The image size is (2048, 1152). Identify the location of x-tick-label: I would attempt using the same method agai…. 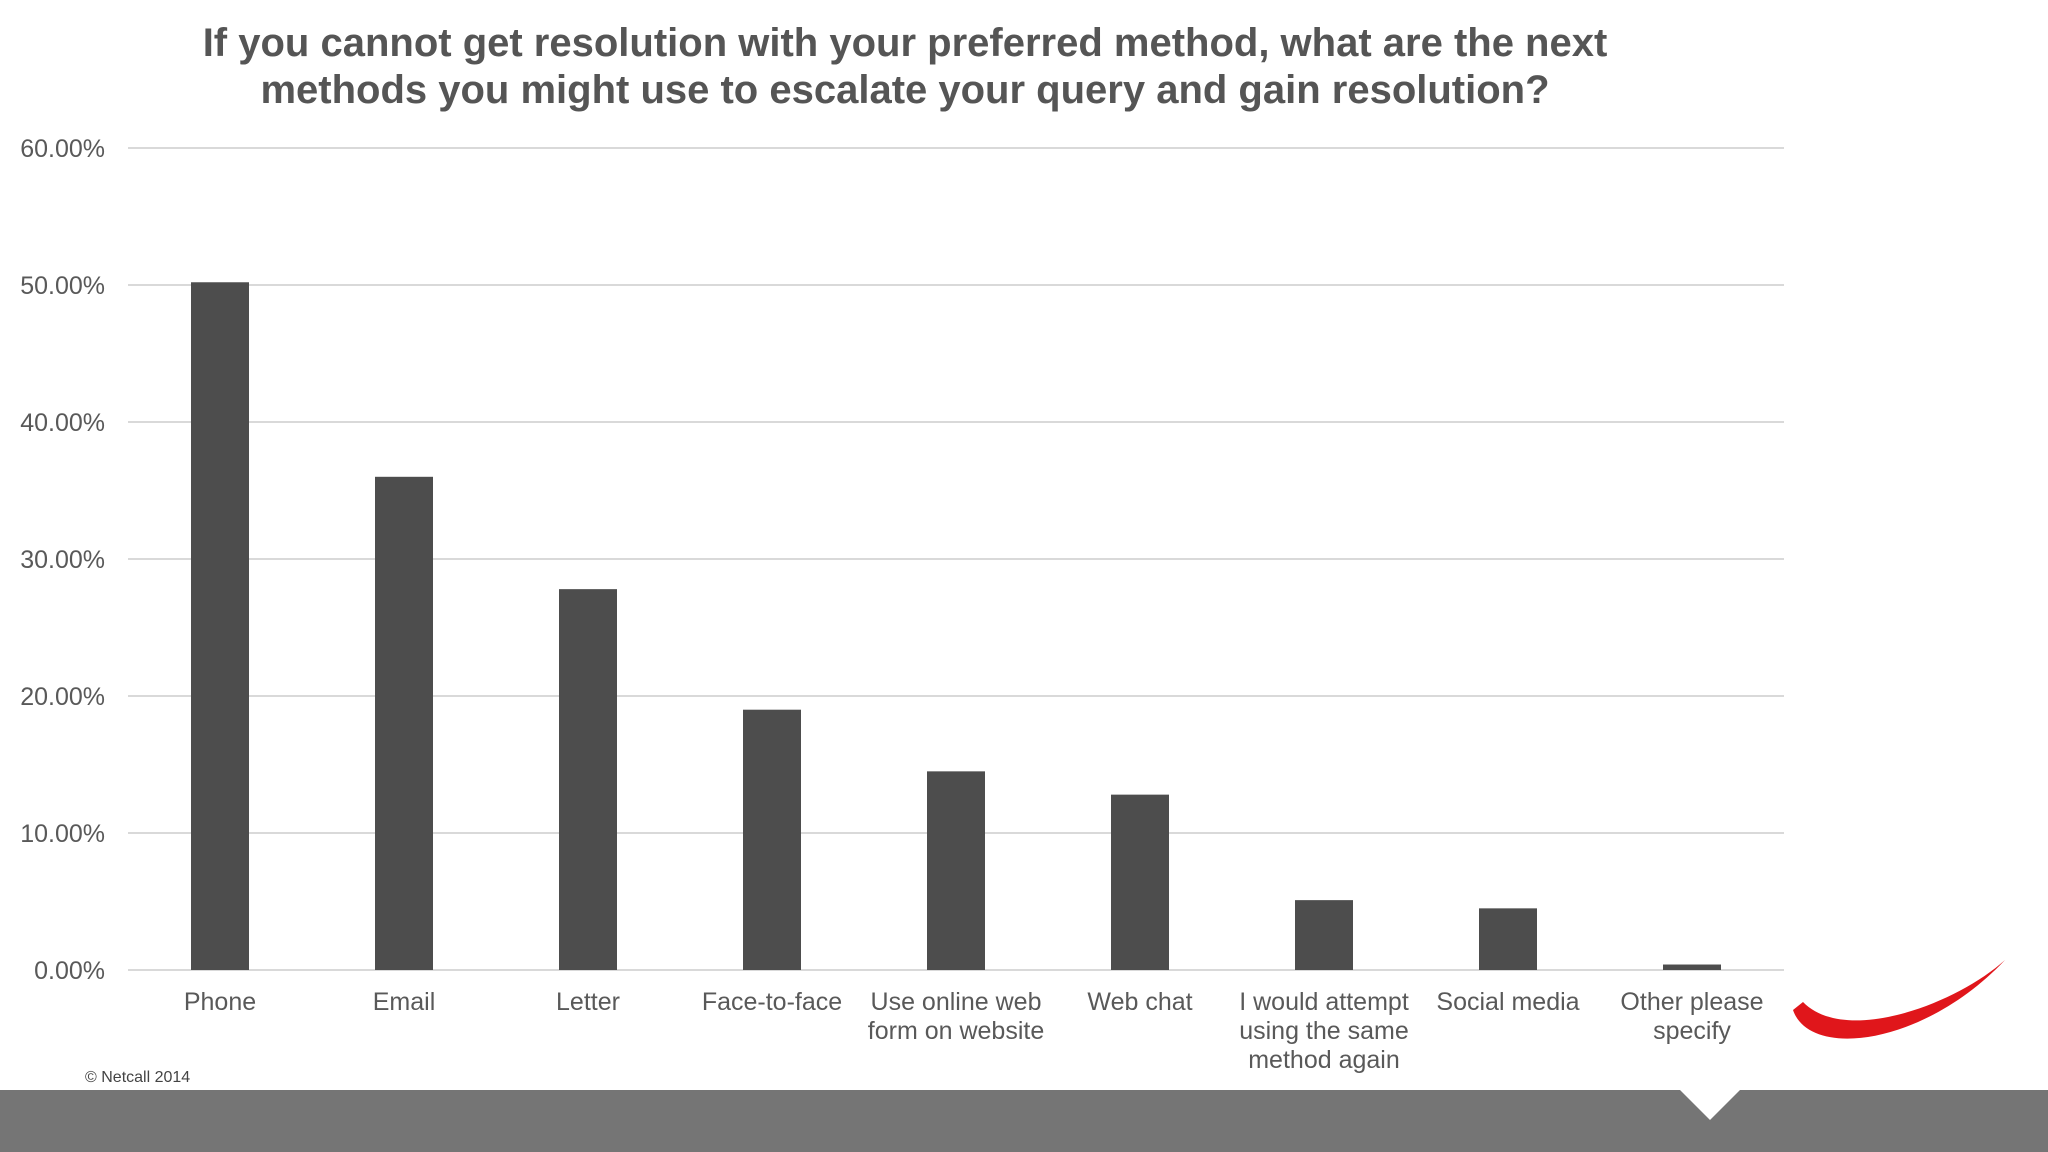
(1324, 1031).